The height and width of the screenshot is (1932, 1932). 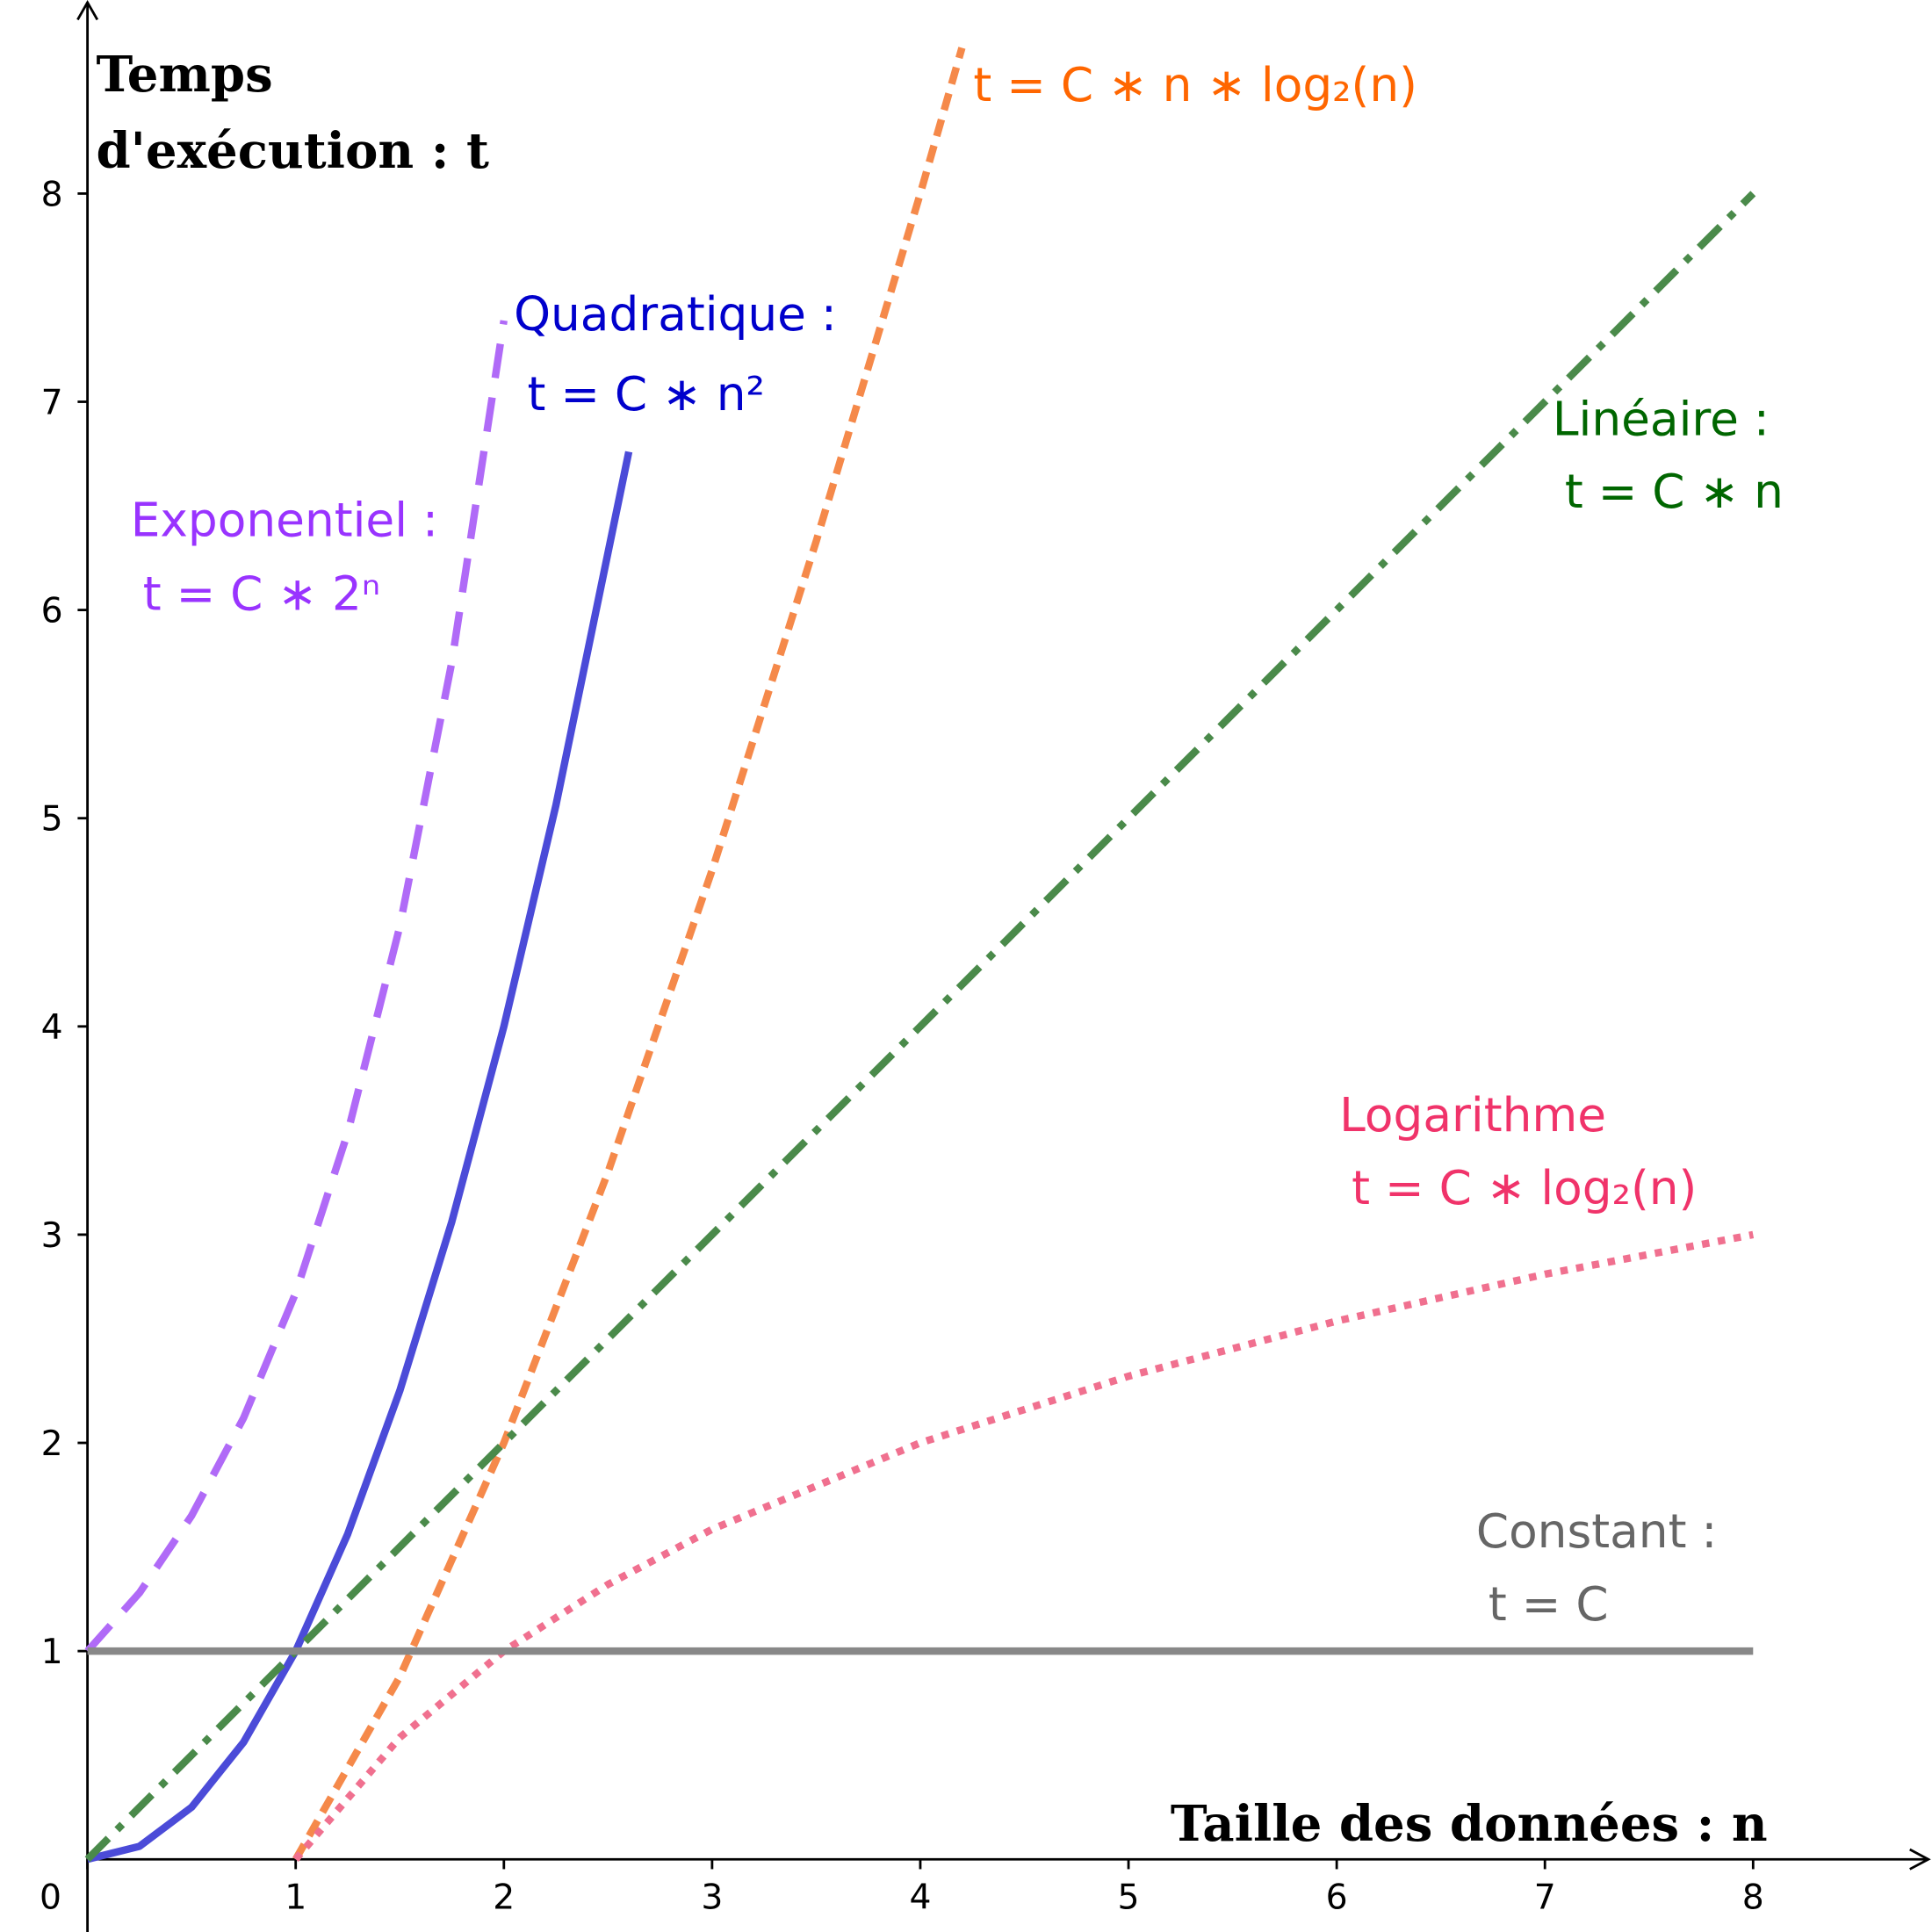 I want to click on series-formula: t = C, so click(x=1549, y=1604).